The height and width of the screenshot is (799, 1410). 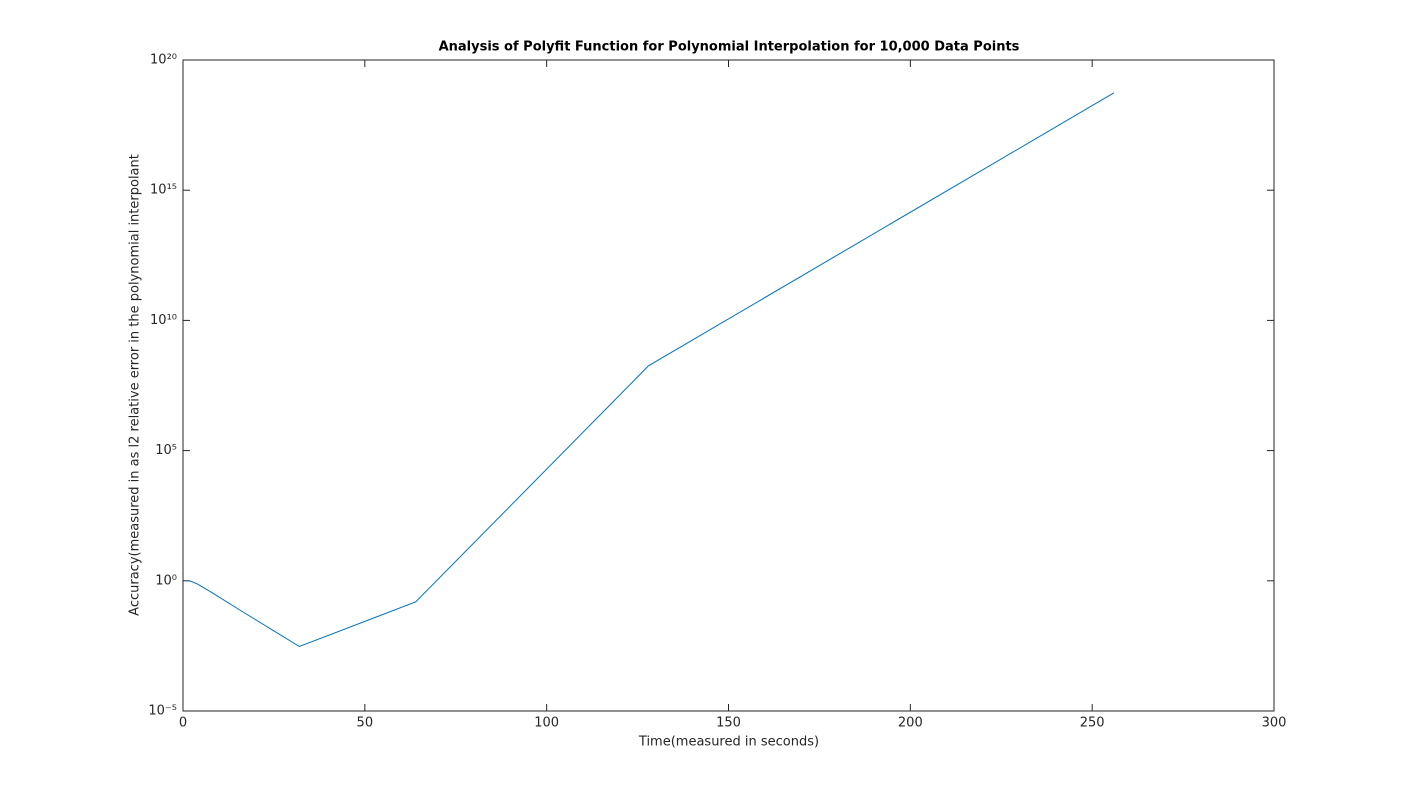 What do you see at coordinates (1274, 723) in the screenshot?
I see `x-tick-label: 300` at bounding box center [1274, 723].